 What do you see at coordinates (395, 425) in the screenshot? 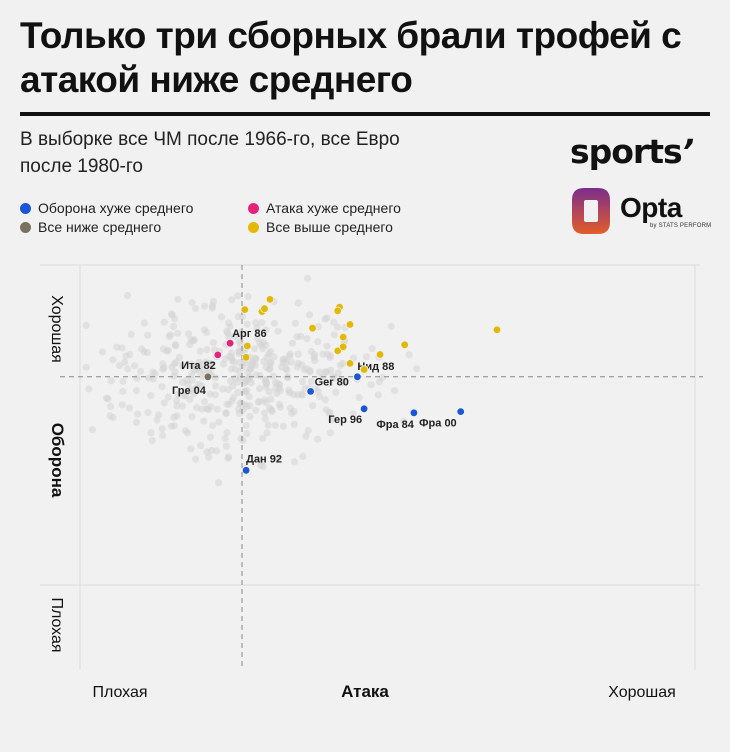
I see `data-point-label: Фра 84` at bounding box center [395, 425].